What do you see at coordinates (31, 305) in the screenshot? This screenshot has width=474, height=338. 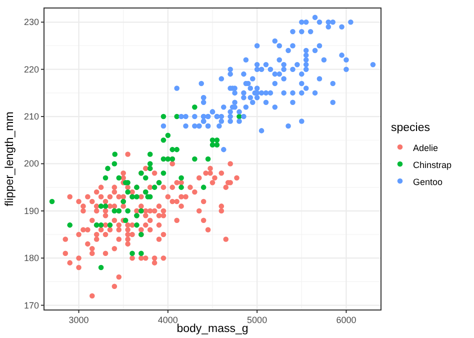 I see `y-tick-label: 170` at bounding box center [31, 305].